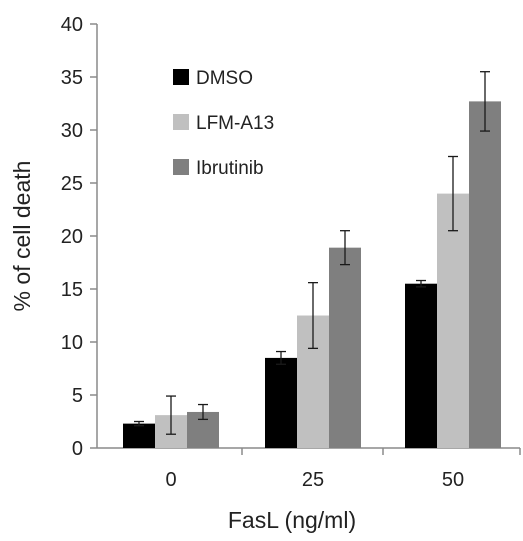  Describe the element at coordinates (235, 123) in the screenshot. I see `legend-label: LFM-A13` at that location.